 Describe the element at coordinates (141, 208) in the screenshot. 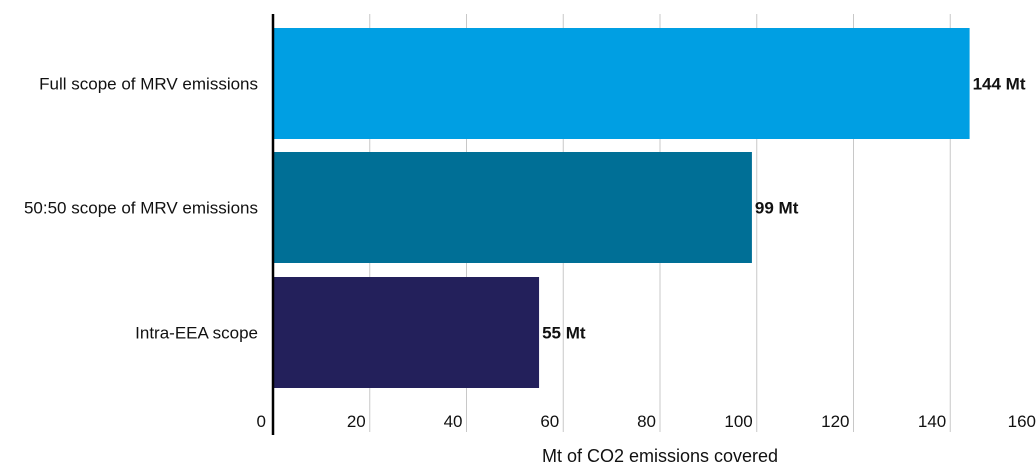

I see `category-label: 50:50 scope of MRV emissions` at that location.